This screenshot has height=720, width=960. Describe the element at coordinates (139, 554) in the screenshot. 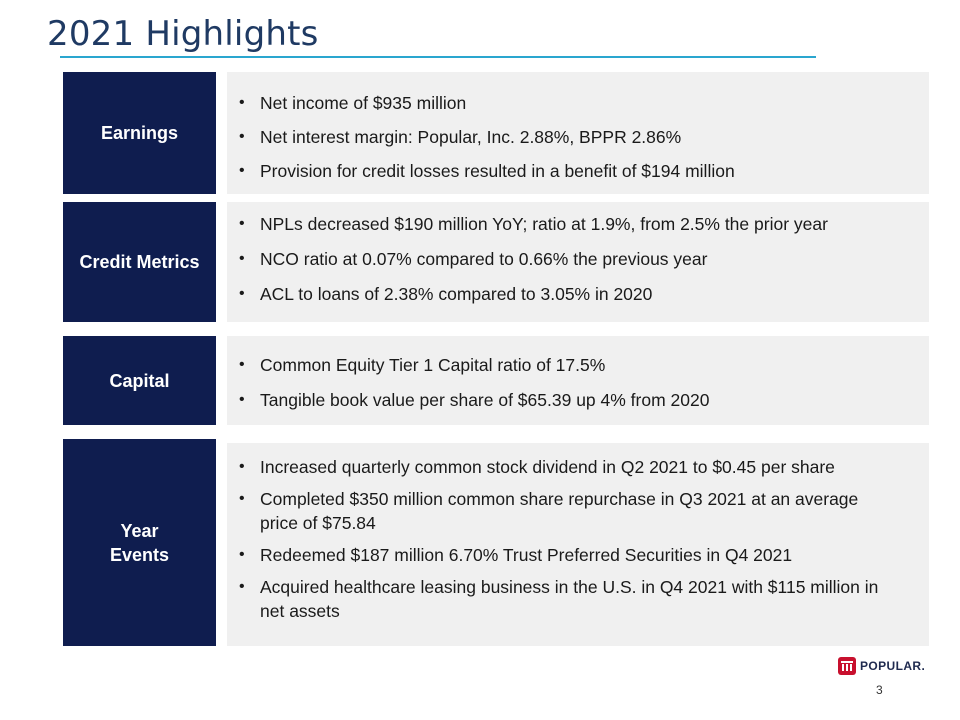

I see `section-label-text: Events` at that location.